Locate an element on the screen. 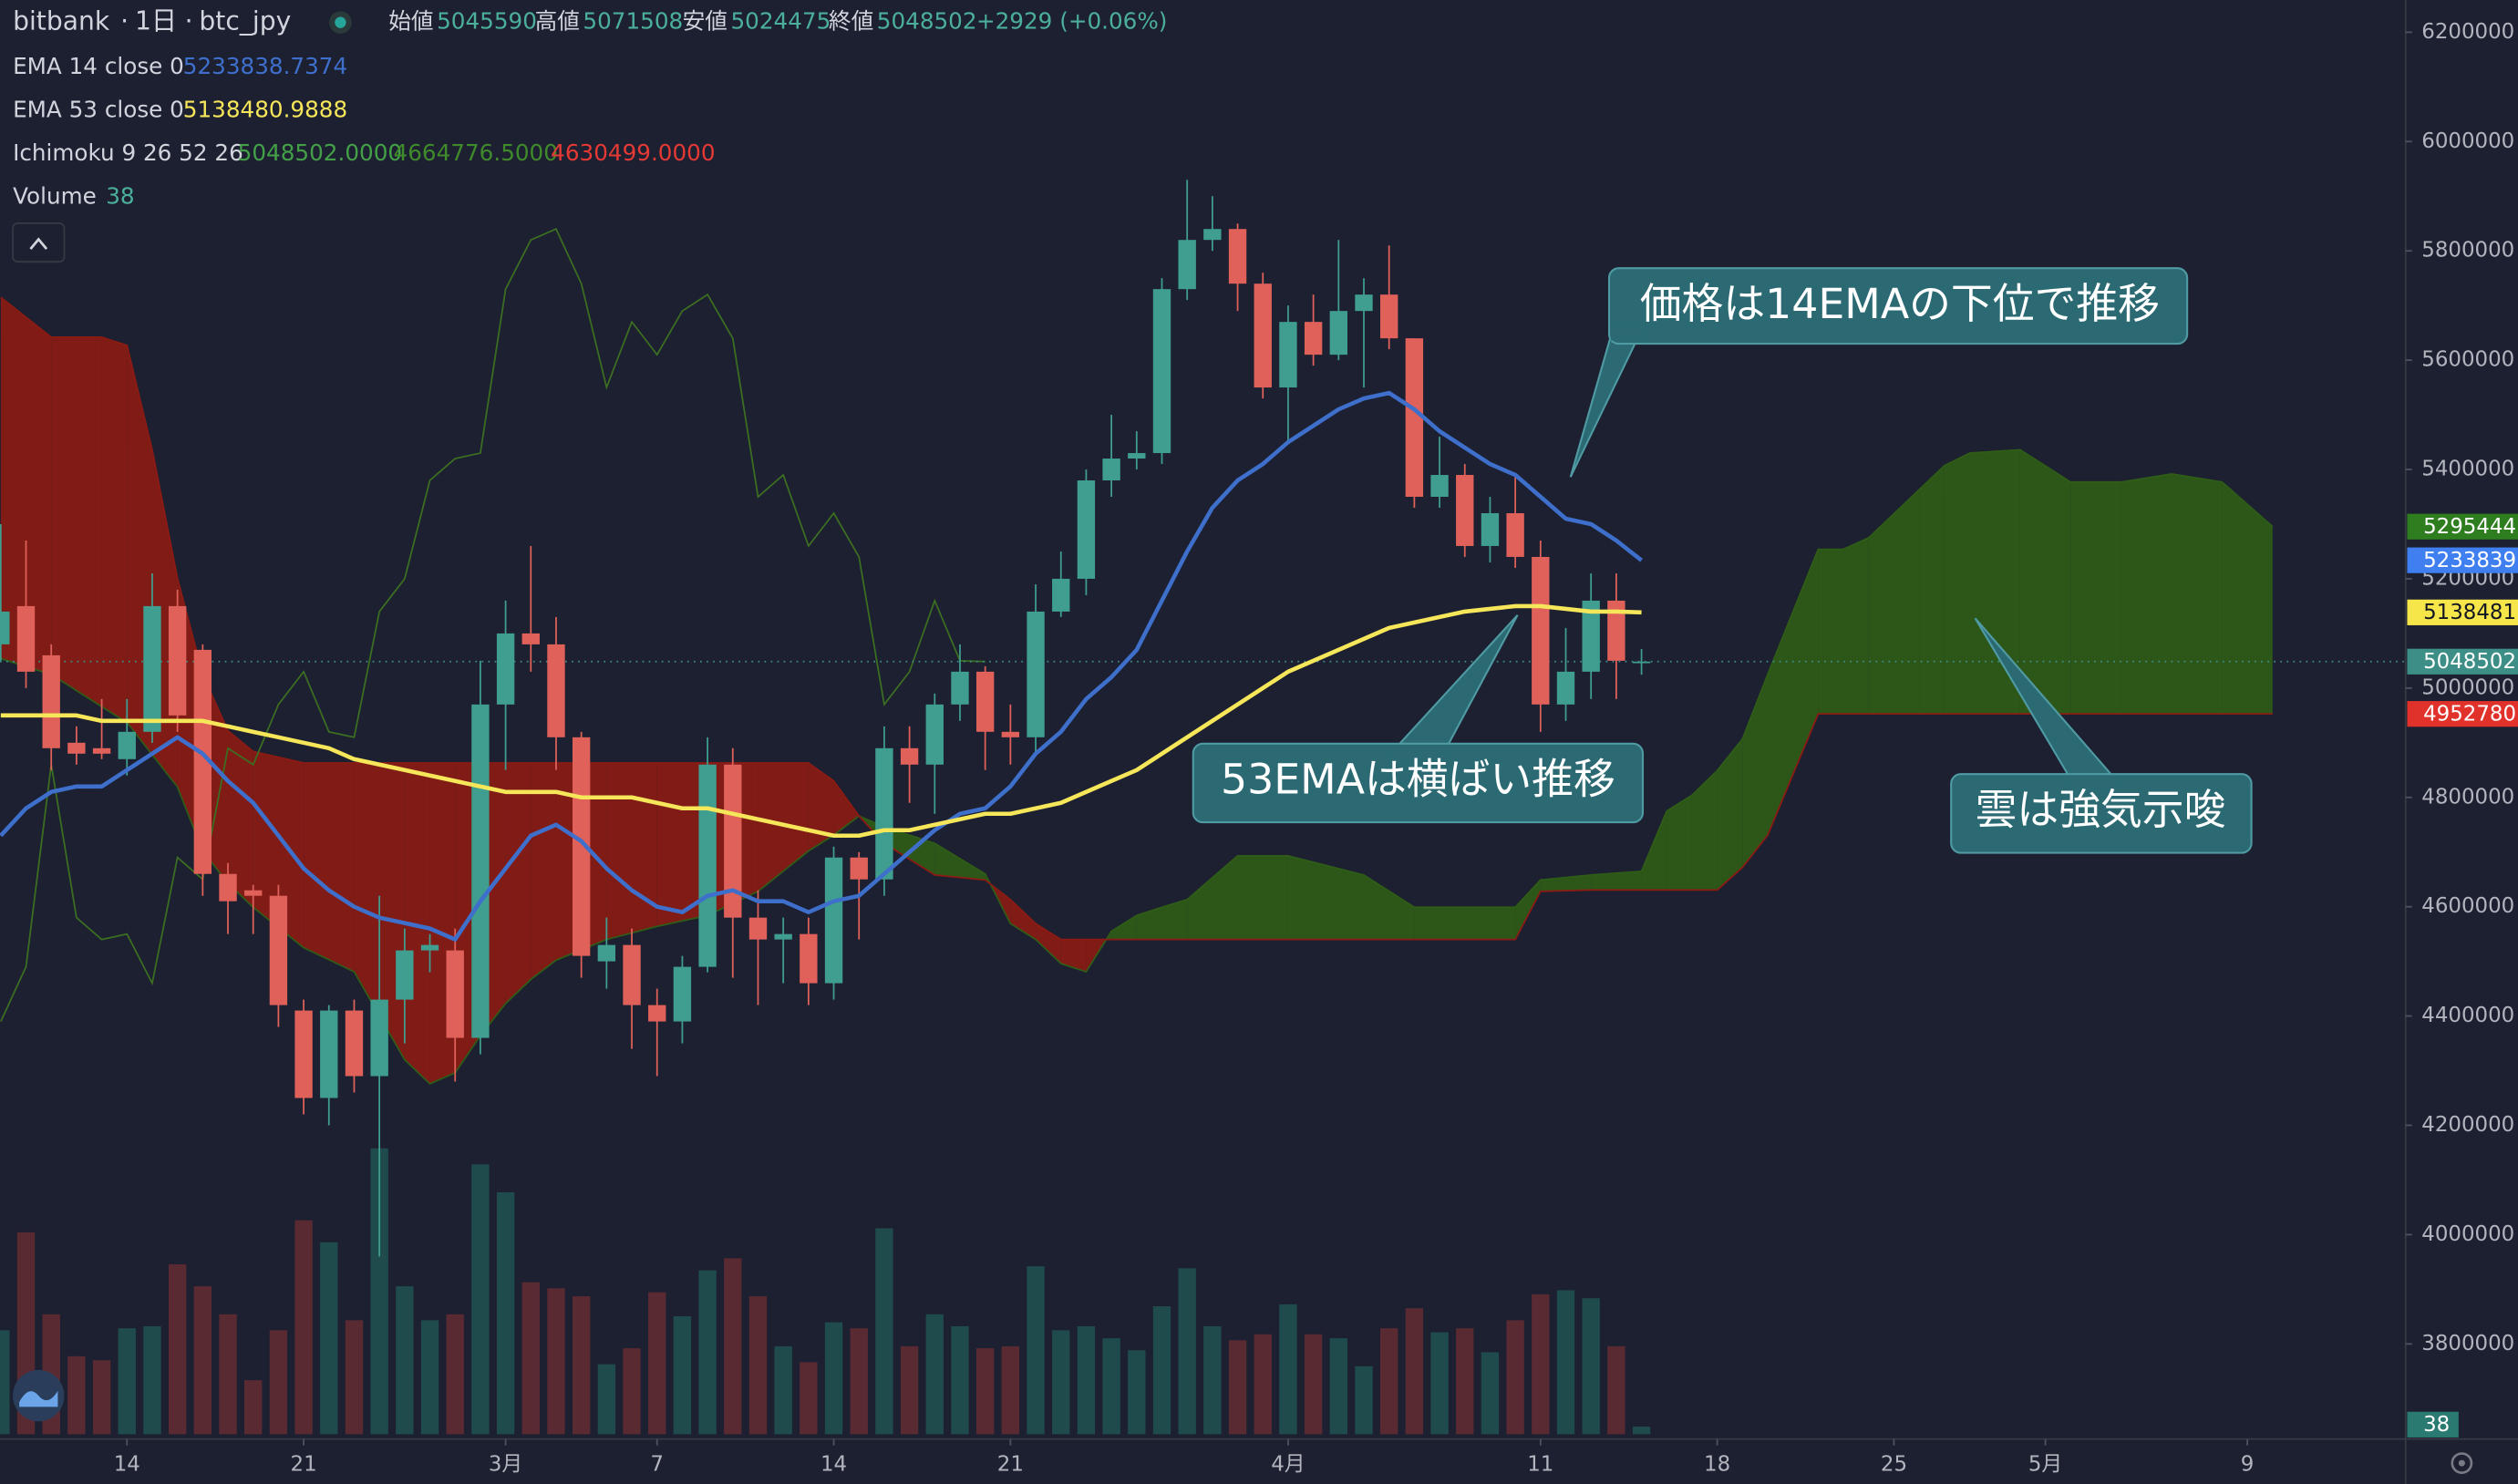 This screenshot has width=2518, height=1484. price-badge is located at coordinates (2462, 612).